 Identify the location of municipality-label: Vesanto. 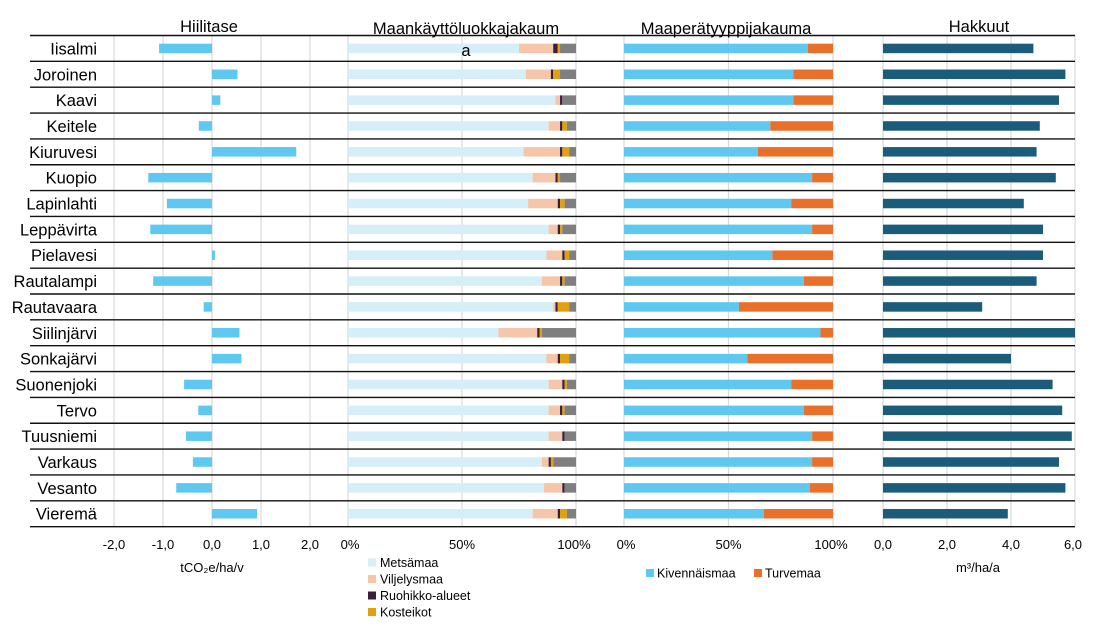
(67, 489).